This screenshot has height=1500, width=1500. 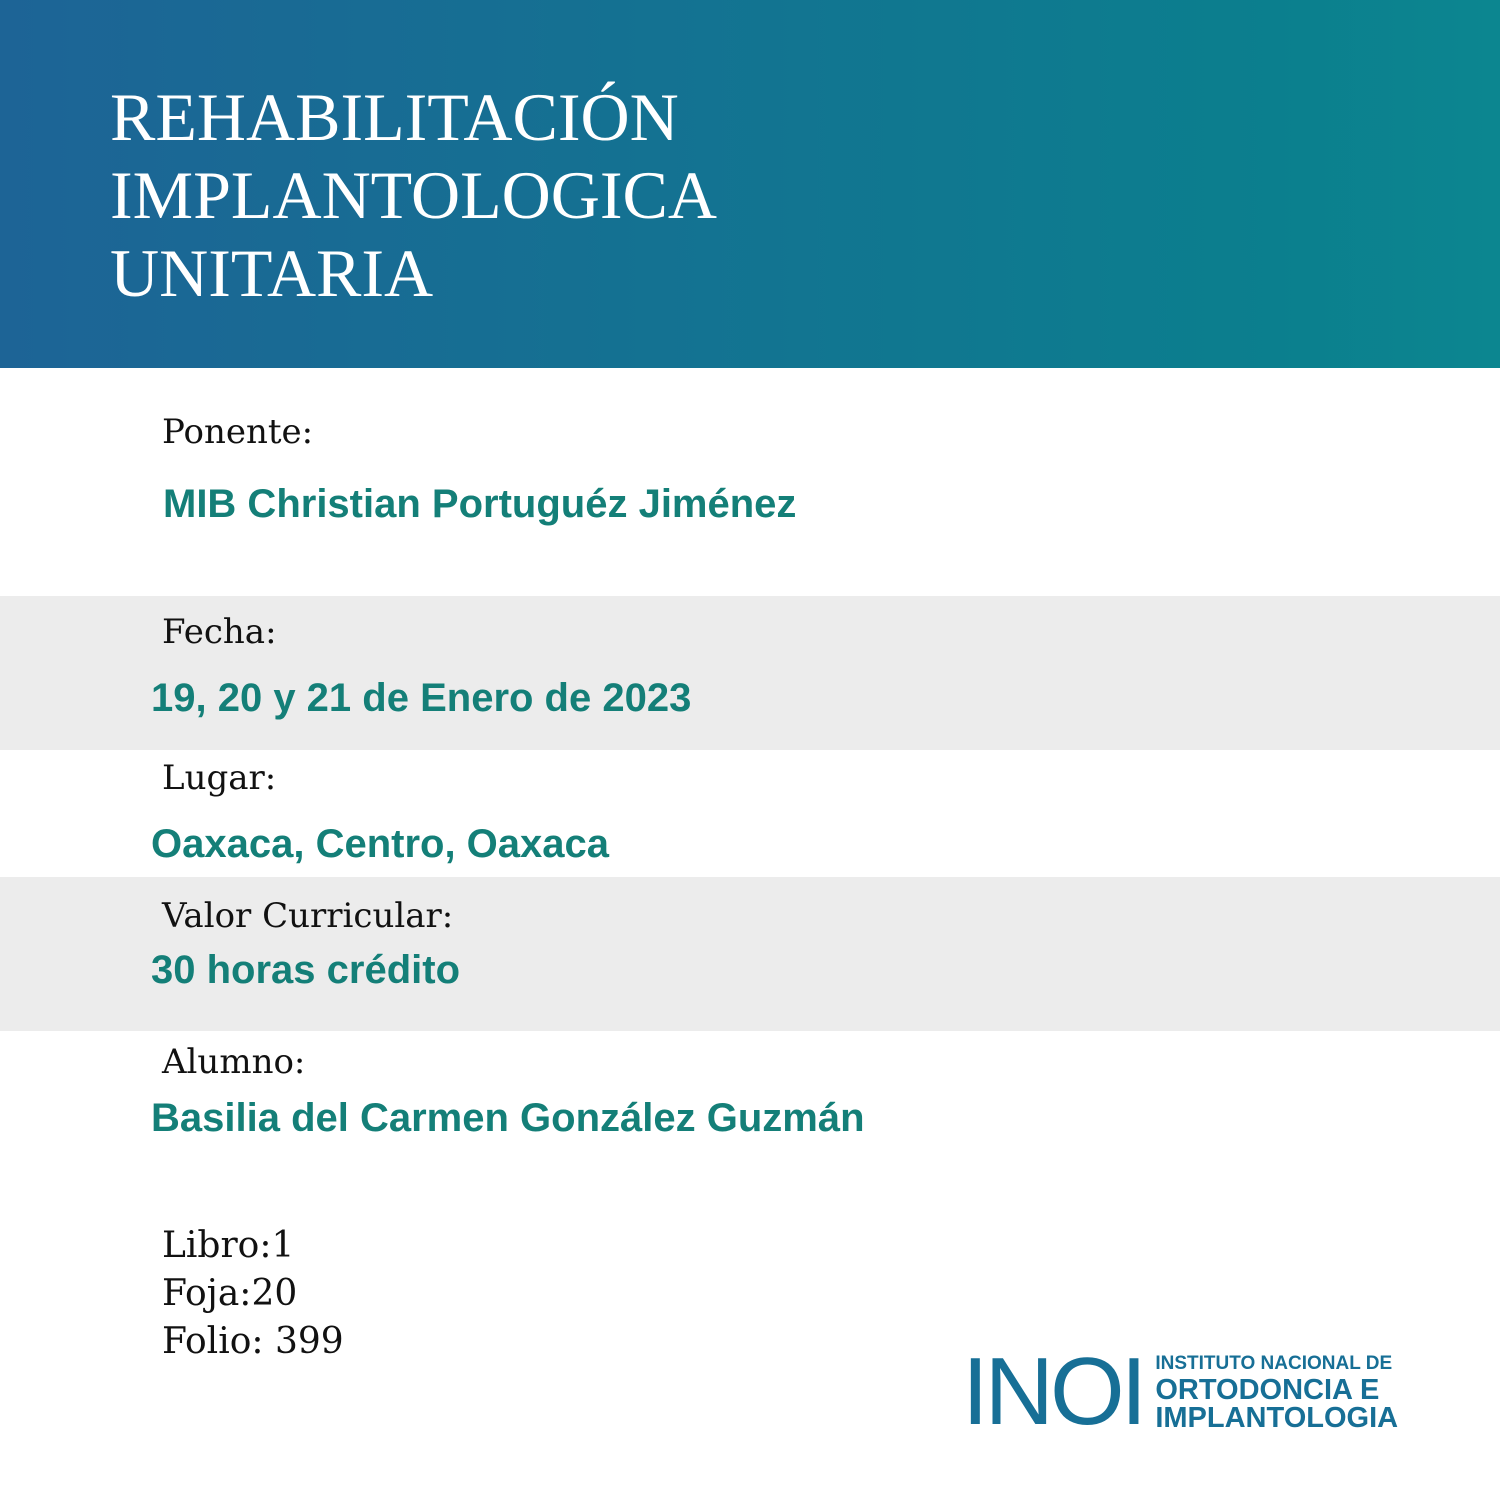 I want to click on title-line: UNITARIA, so click(x=272, y=273).